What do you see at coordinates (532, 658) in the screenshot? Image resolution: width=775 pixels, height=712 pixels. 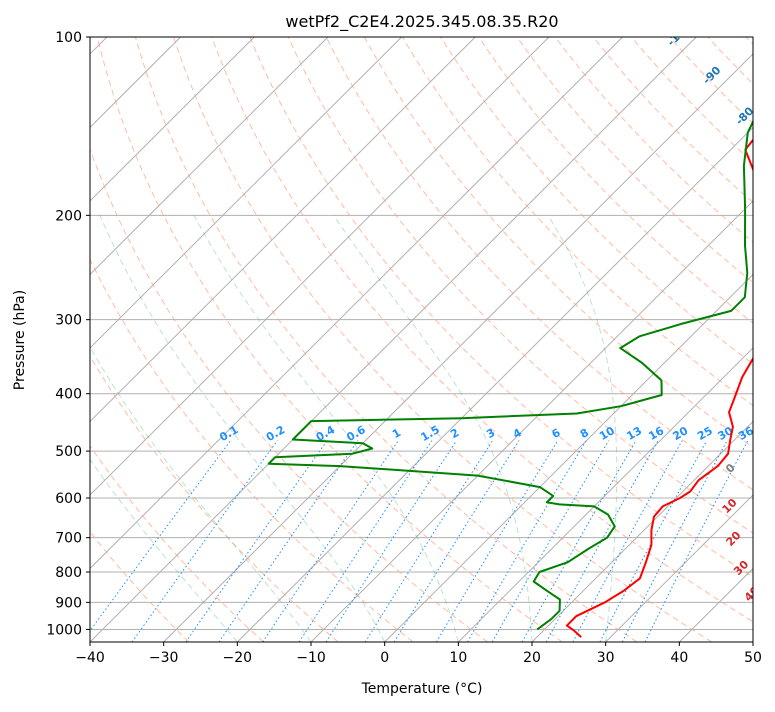 I see `x-tick-label: 20` at bounding box center [532, 658].